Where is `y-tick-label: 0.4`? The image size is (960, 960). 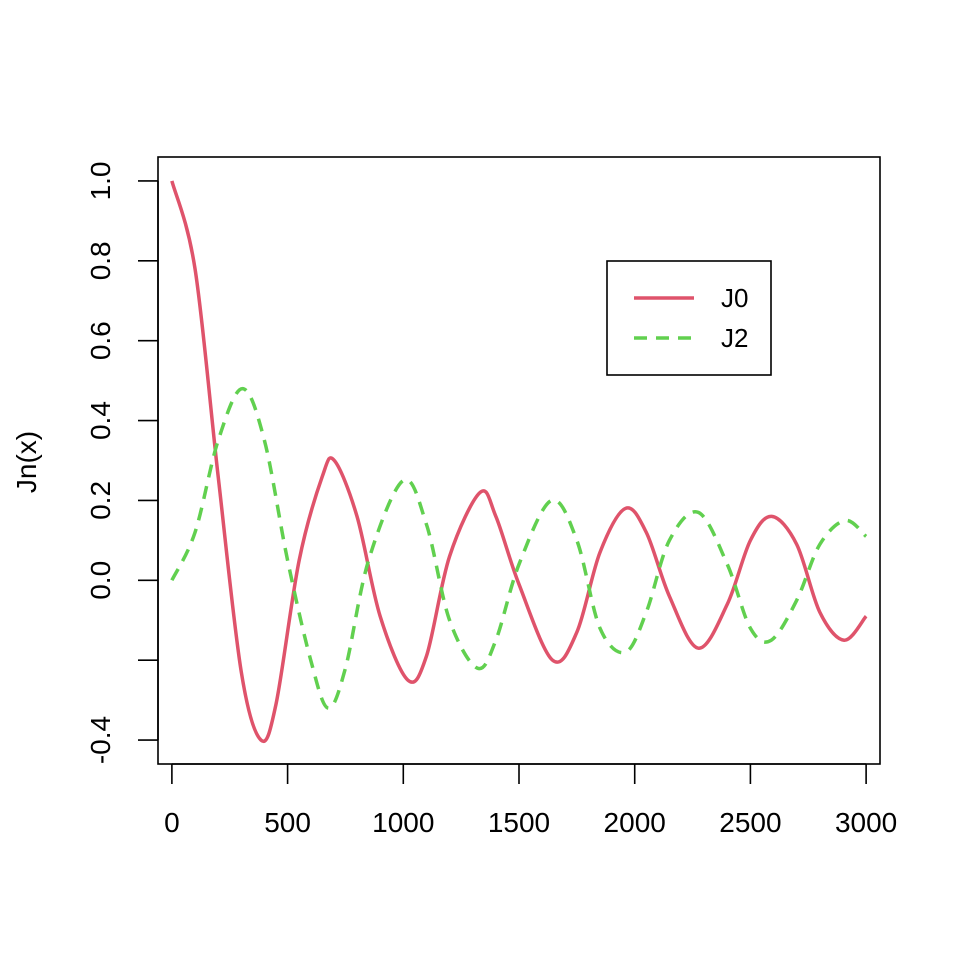
y-tick-label: 0.4 is located at coordinates (100, 420).